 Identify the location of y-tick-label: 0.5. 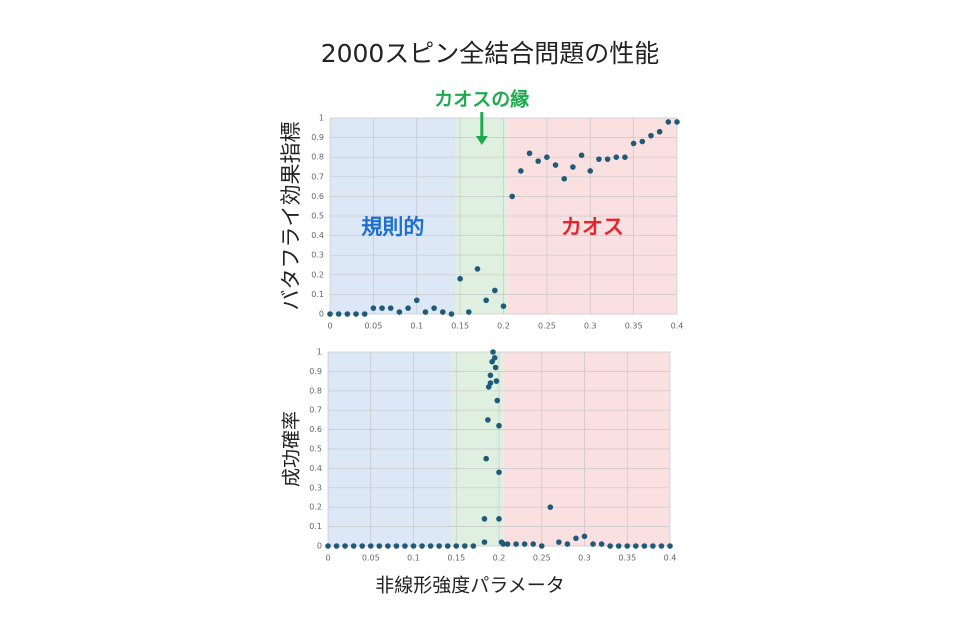
(317, 216).